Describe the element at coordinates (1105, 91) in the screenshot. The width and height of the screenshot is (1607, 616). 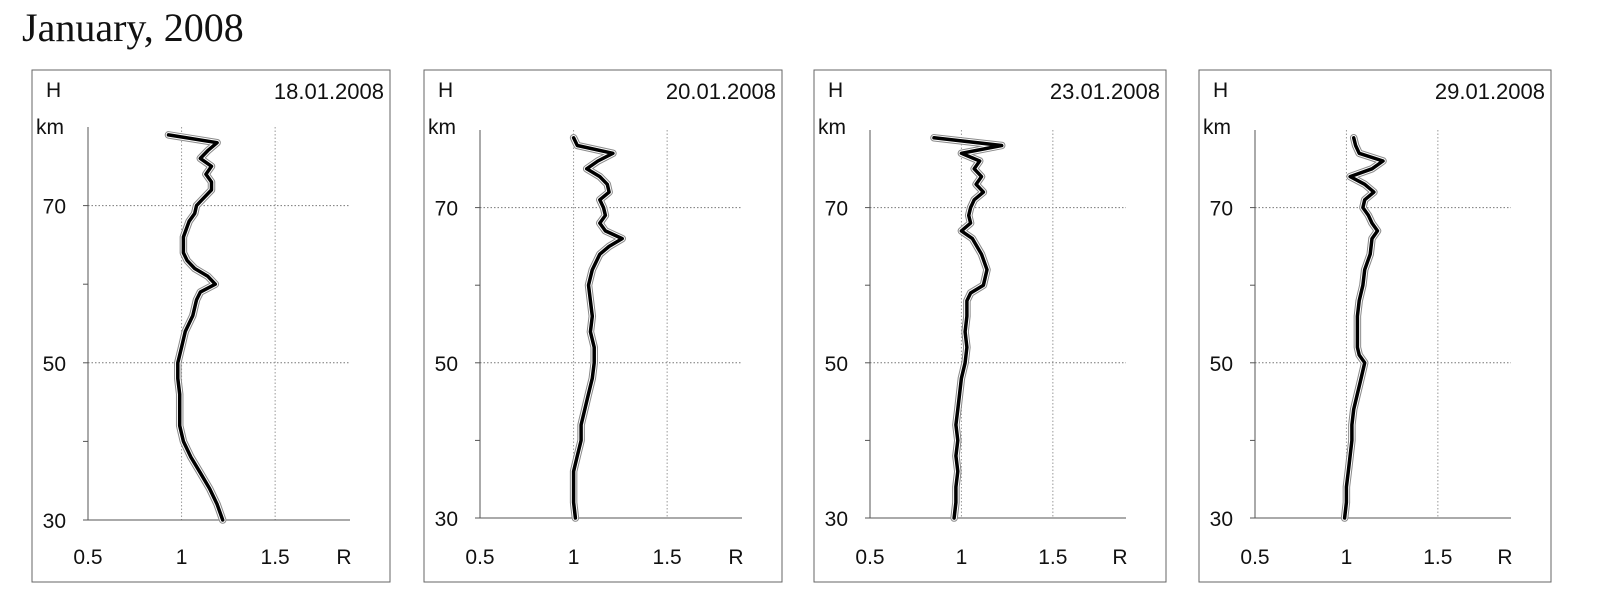
I see `panel-date-label: 23.01.2008` at that location.